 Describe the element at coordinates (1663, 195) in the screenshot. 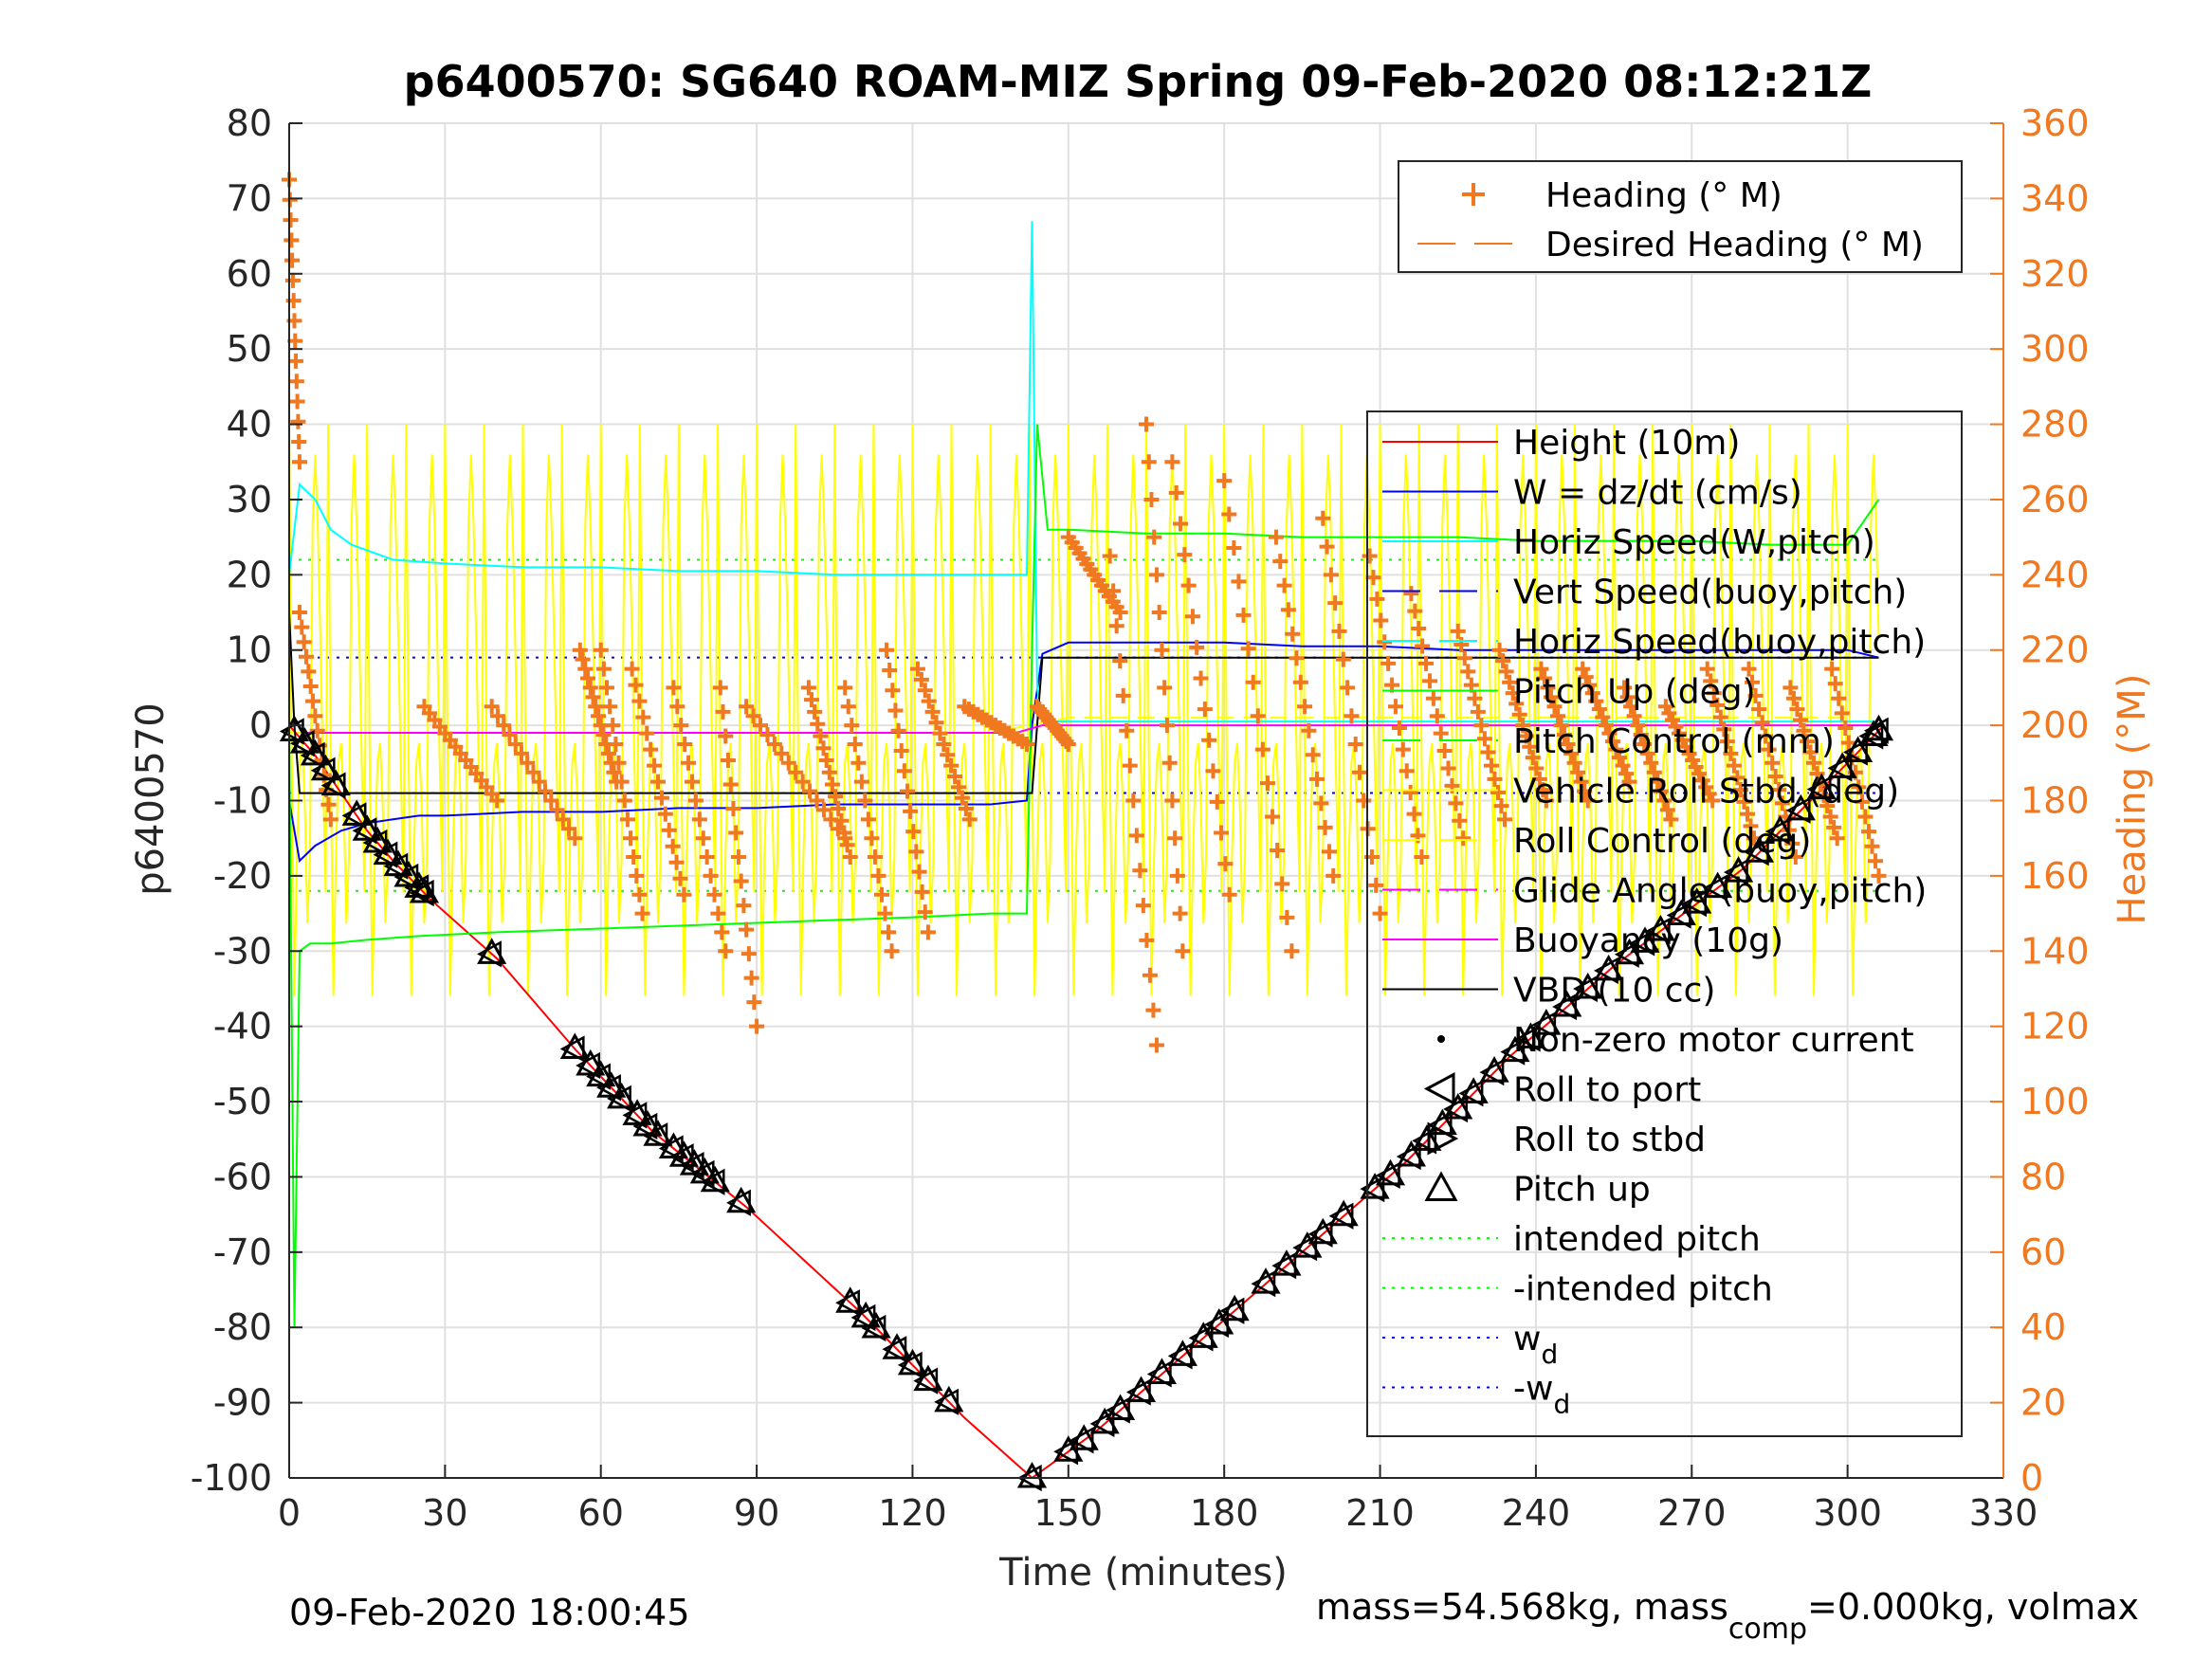

I see `legend-top-label: Heading (° M)` at that location.